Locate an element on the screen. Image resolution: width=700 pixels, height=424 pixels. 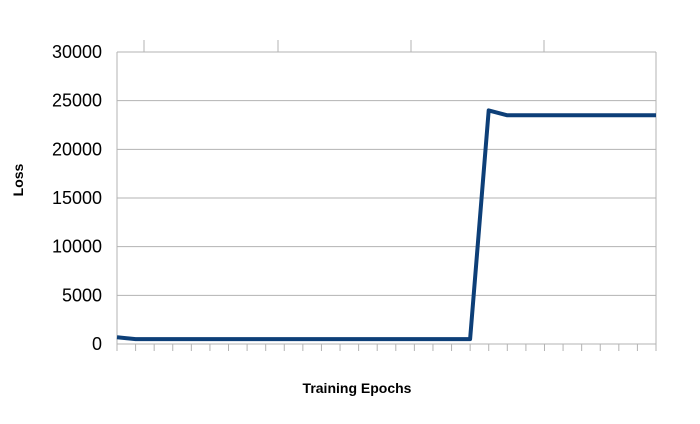
x-axis-title: Training Epochs is located at coordinates (357, 388).